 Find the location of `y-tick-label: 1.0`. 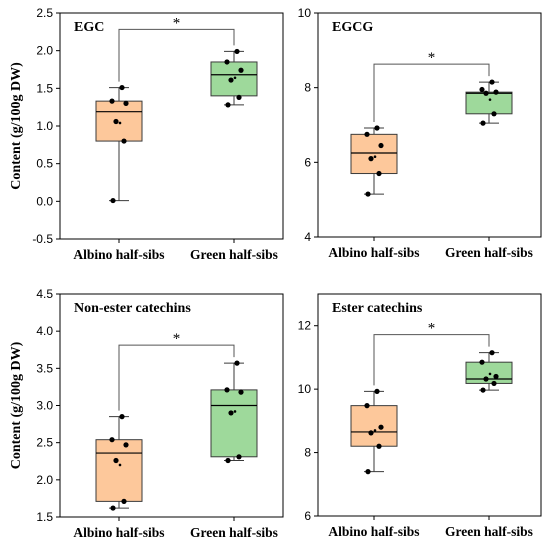

y-tick-label: 1.0 is located at coordinates (44, 126).